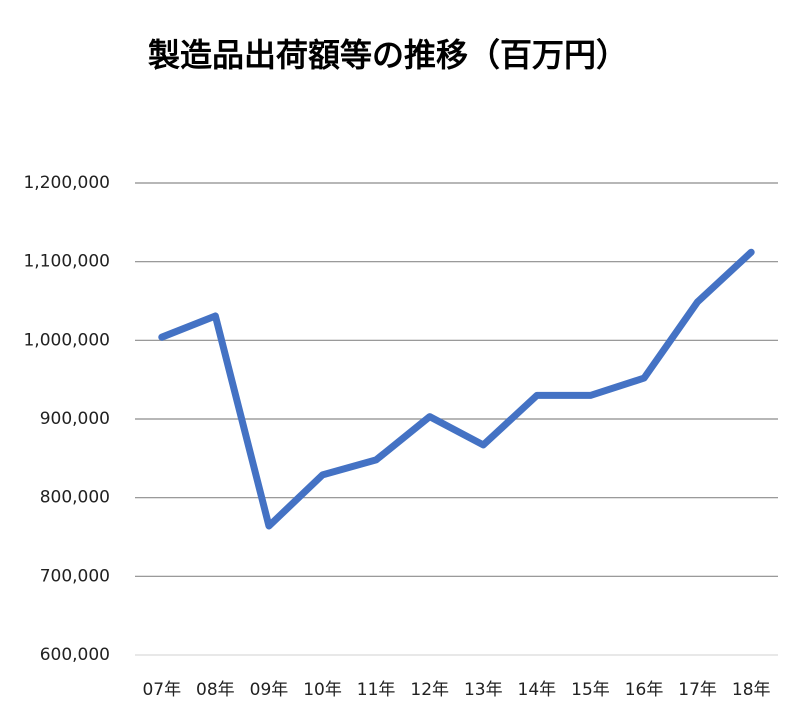 The width and height of the screenshot is (800, 722). What do you see at coordinates (66, 340) in the screenshot?
I see `y-tick-label: 1,000,000` at bounding box center [66, 340].